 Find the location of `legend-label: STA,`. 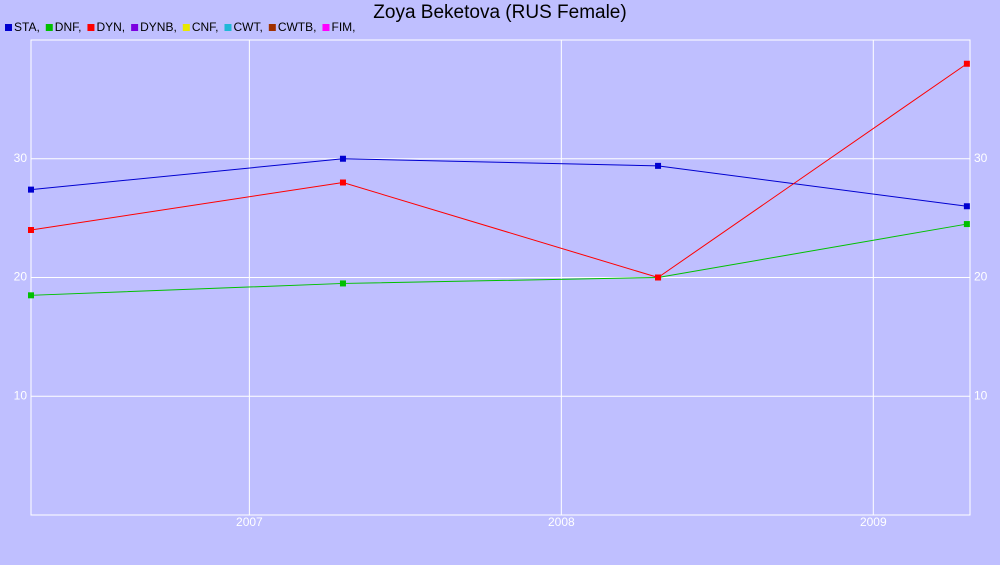

legend-label: STA, is located at coordinates (27, 27).